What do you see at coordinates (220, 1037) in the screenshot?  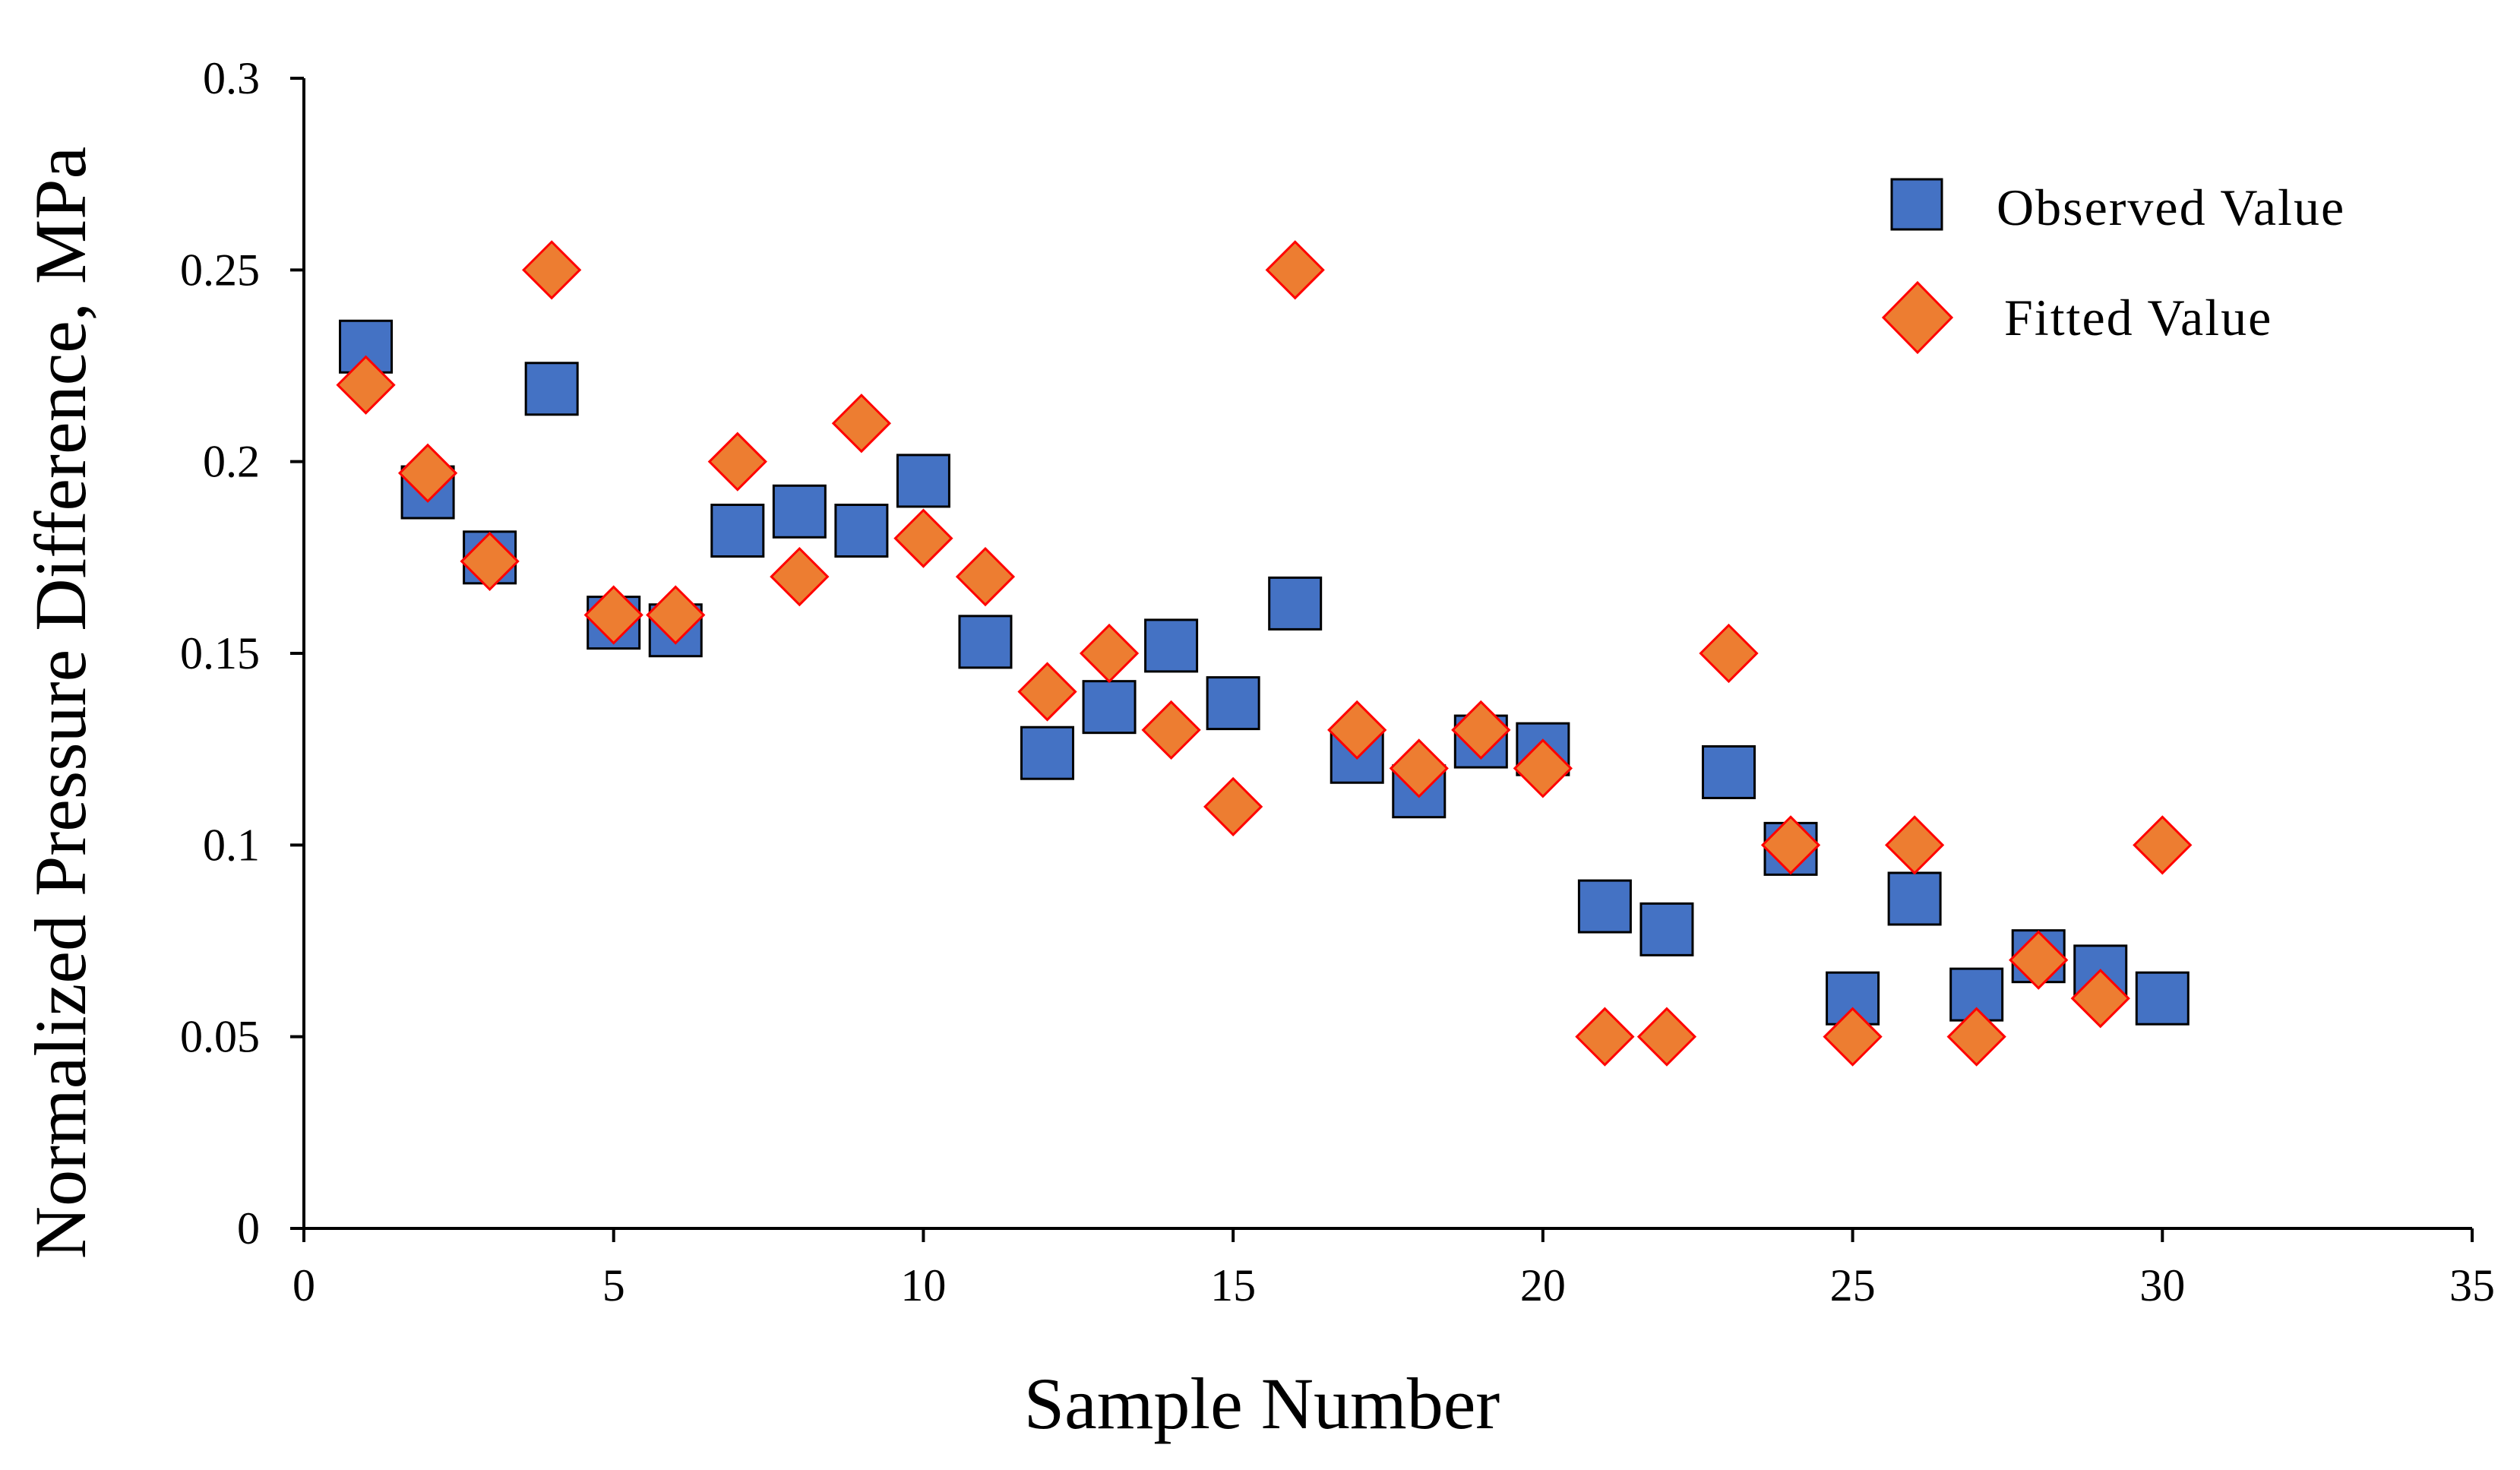 I see `y-tick-label: 0.05` at bounding box center [220, 1037].